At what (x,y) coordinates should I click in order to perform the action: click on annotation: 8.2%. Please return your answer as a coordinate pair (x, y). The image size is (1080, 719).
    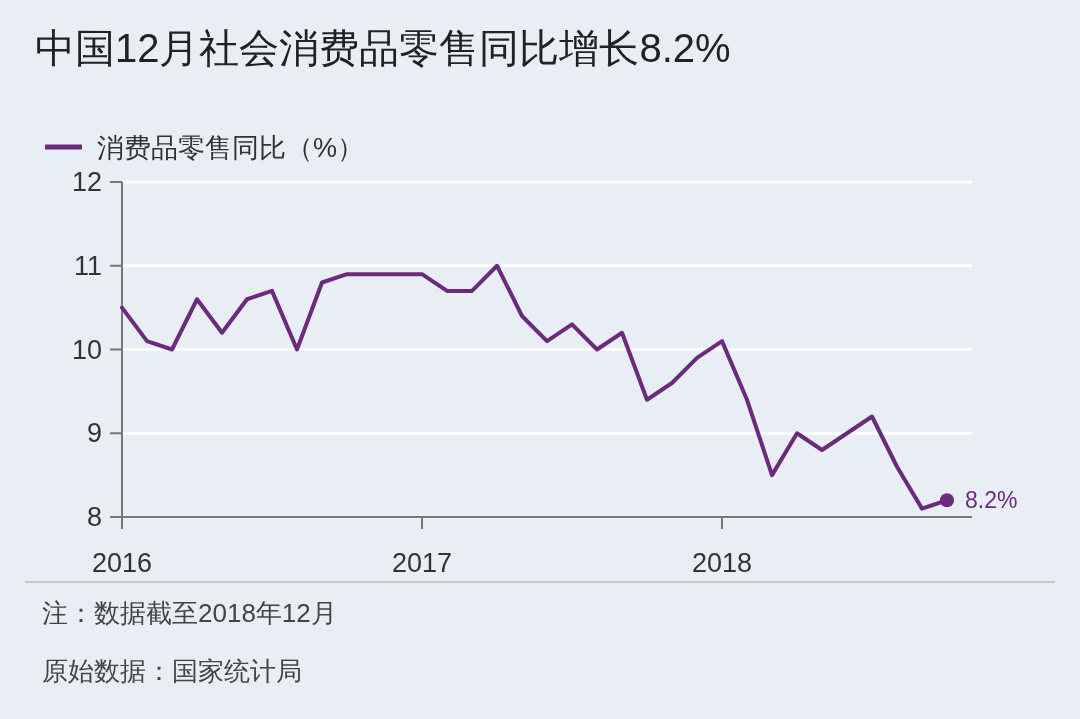
    Looking at the image, I should click on (991, 500).